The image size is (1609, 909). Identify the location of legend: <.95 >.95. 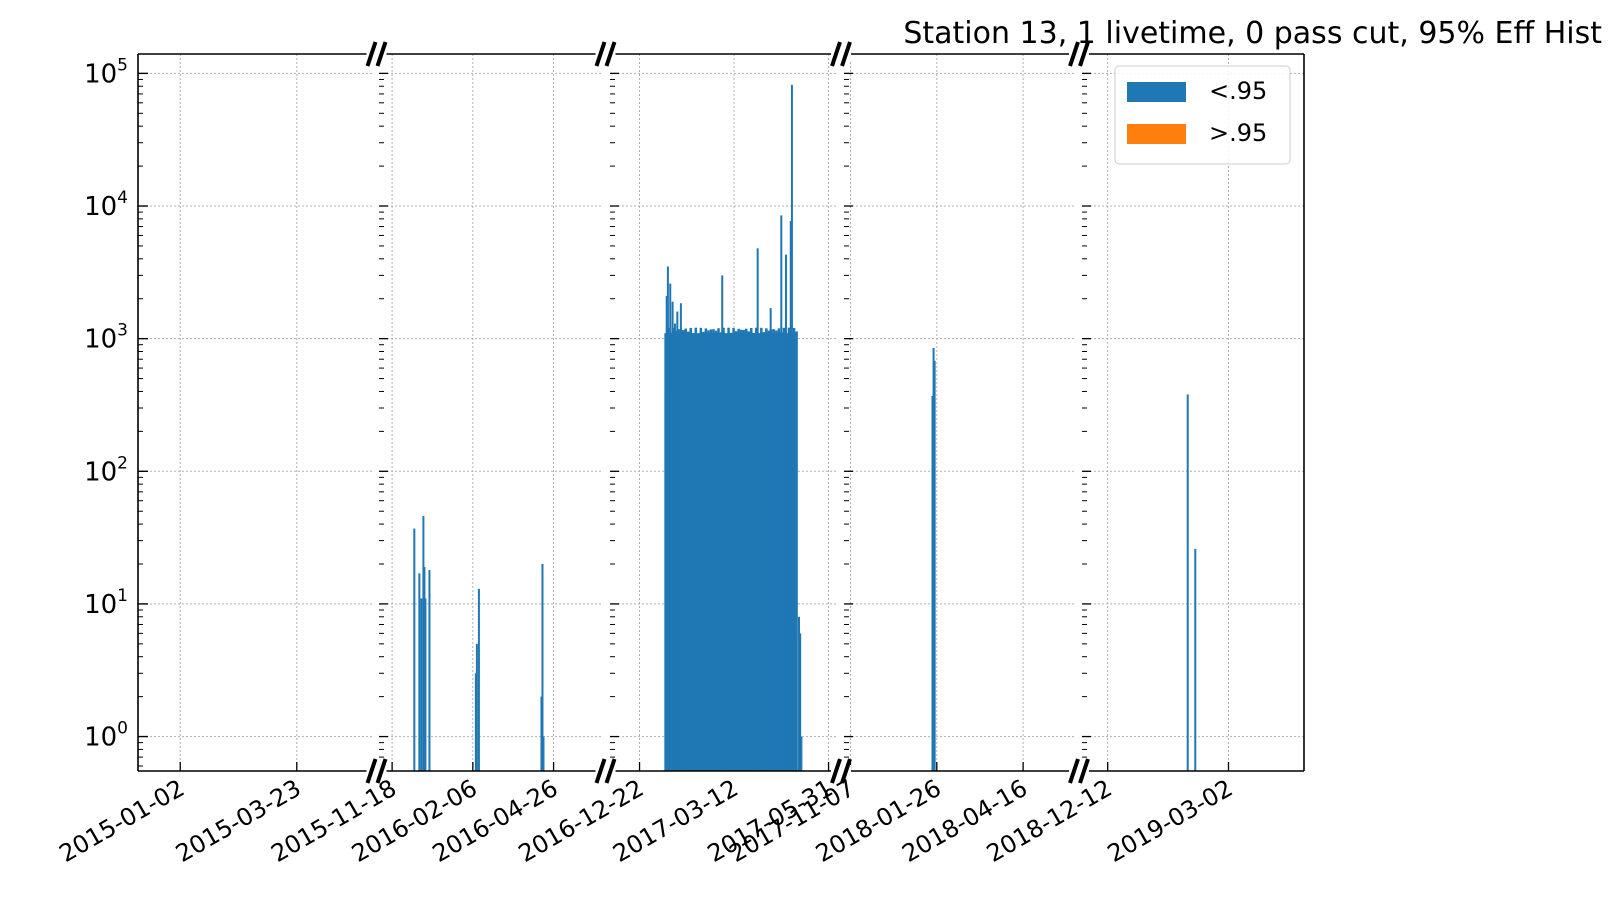
(1202, 115).